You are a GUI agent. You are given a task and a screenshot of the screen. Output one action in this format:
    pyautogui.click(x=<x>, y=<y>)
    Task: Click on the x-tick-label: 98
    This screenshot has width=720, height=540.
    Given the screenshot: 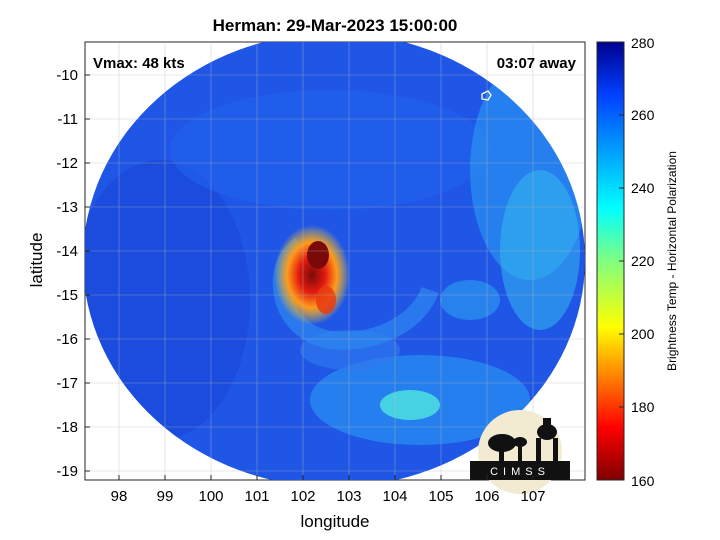 What is the action you would take?
    pyautogui.click(x=119, y=496)
    